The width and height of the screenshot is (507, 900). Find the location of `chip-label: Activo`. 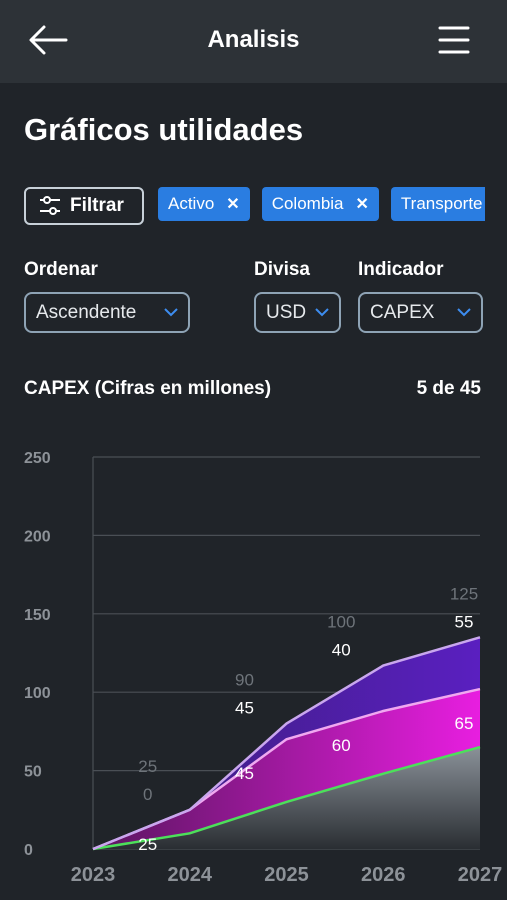

chip-label: Activo is located at coordinates (191, 203).